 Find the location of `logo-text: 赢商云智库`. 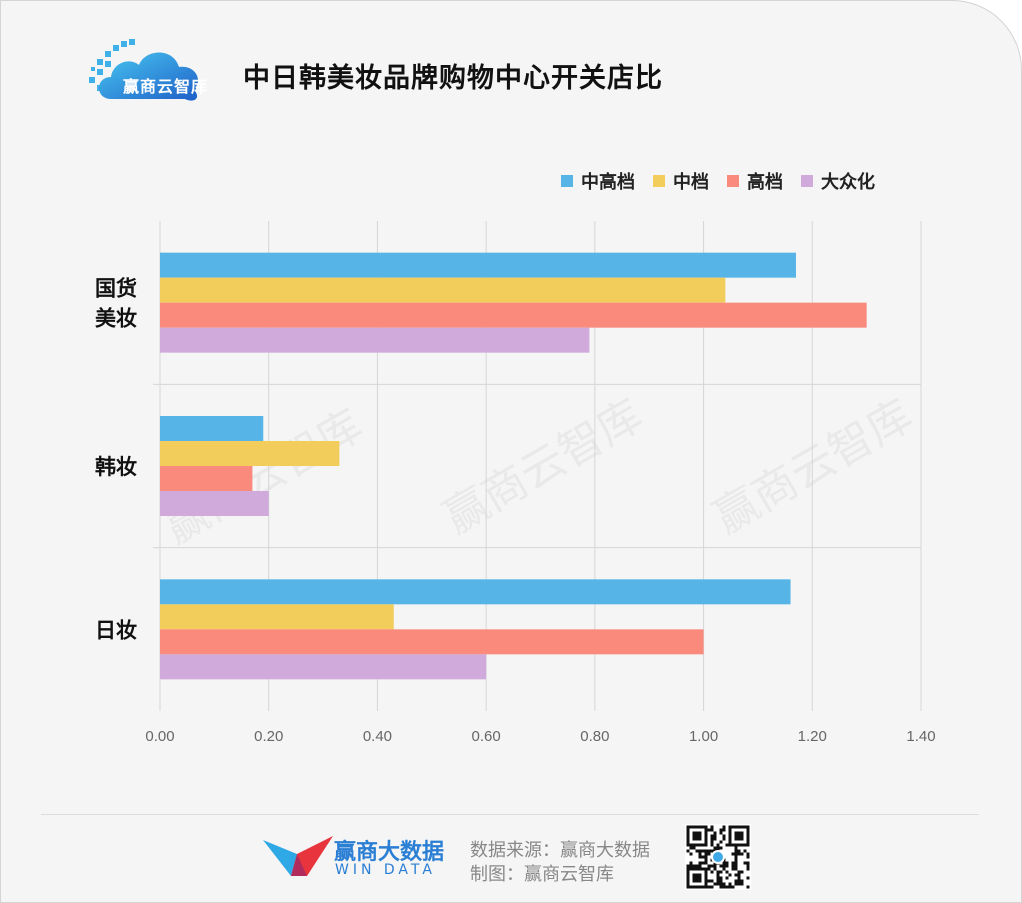

logo-text: 赢商云智库 is located at coordinates (166, 86).